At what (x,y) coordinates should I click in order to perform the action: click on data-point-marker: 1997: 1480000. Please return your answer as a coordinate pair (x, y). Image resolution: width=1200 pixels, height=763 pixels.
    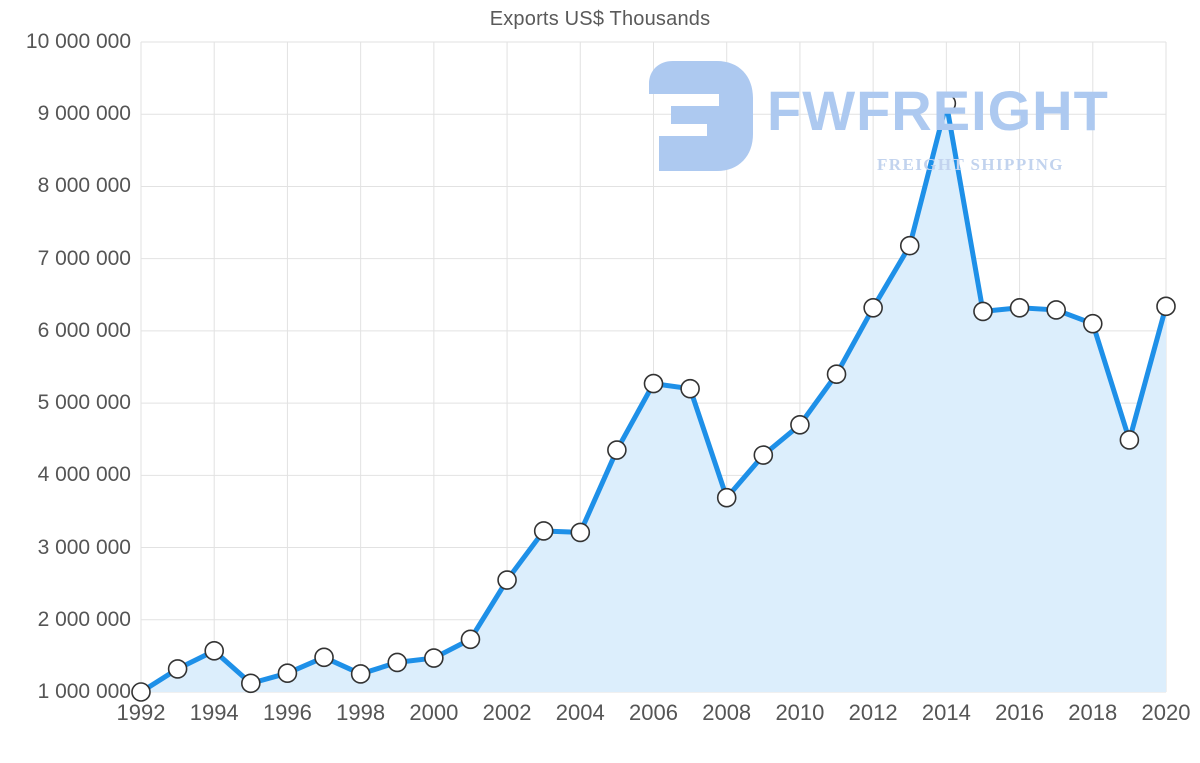
    Looking at the image, I should click on (324, 657).